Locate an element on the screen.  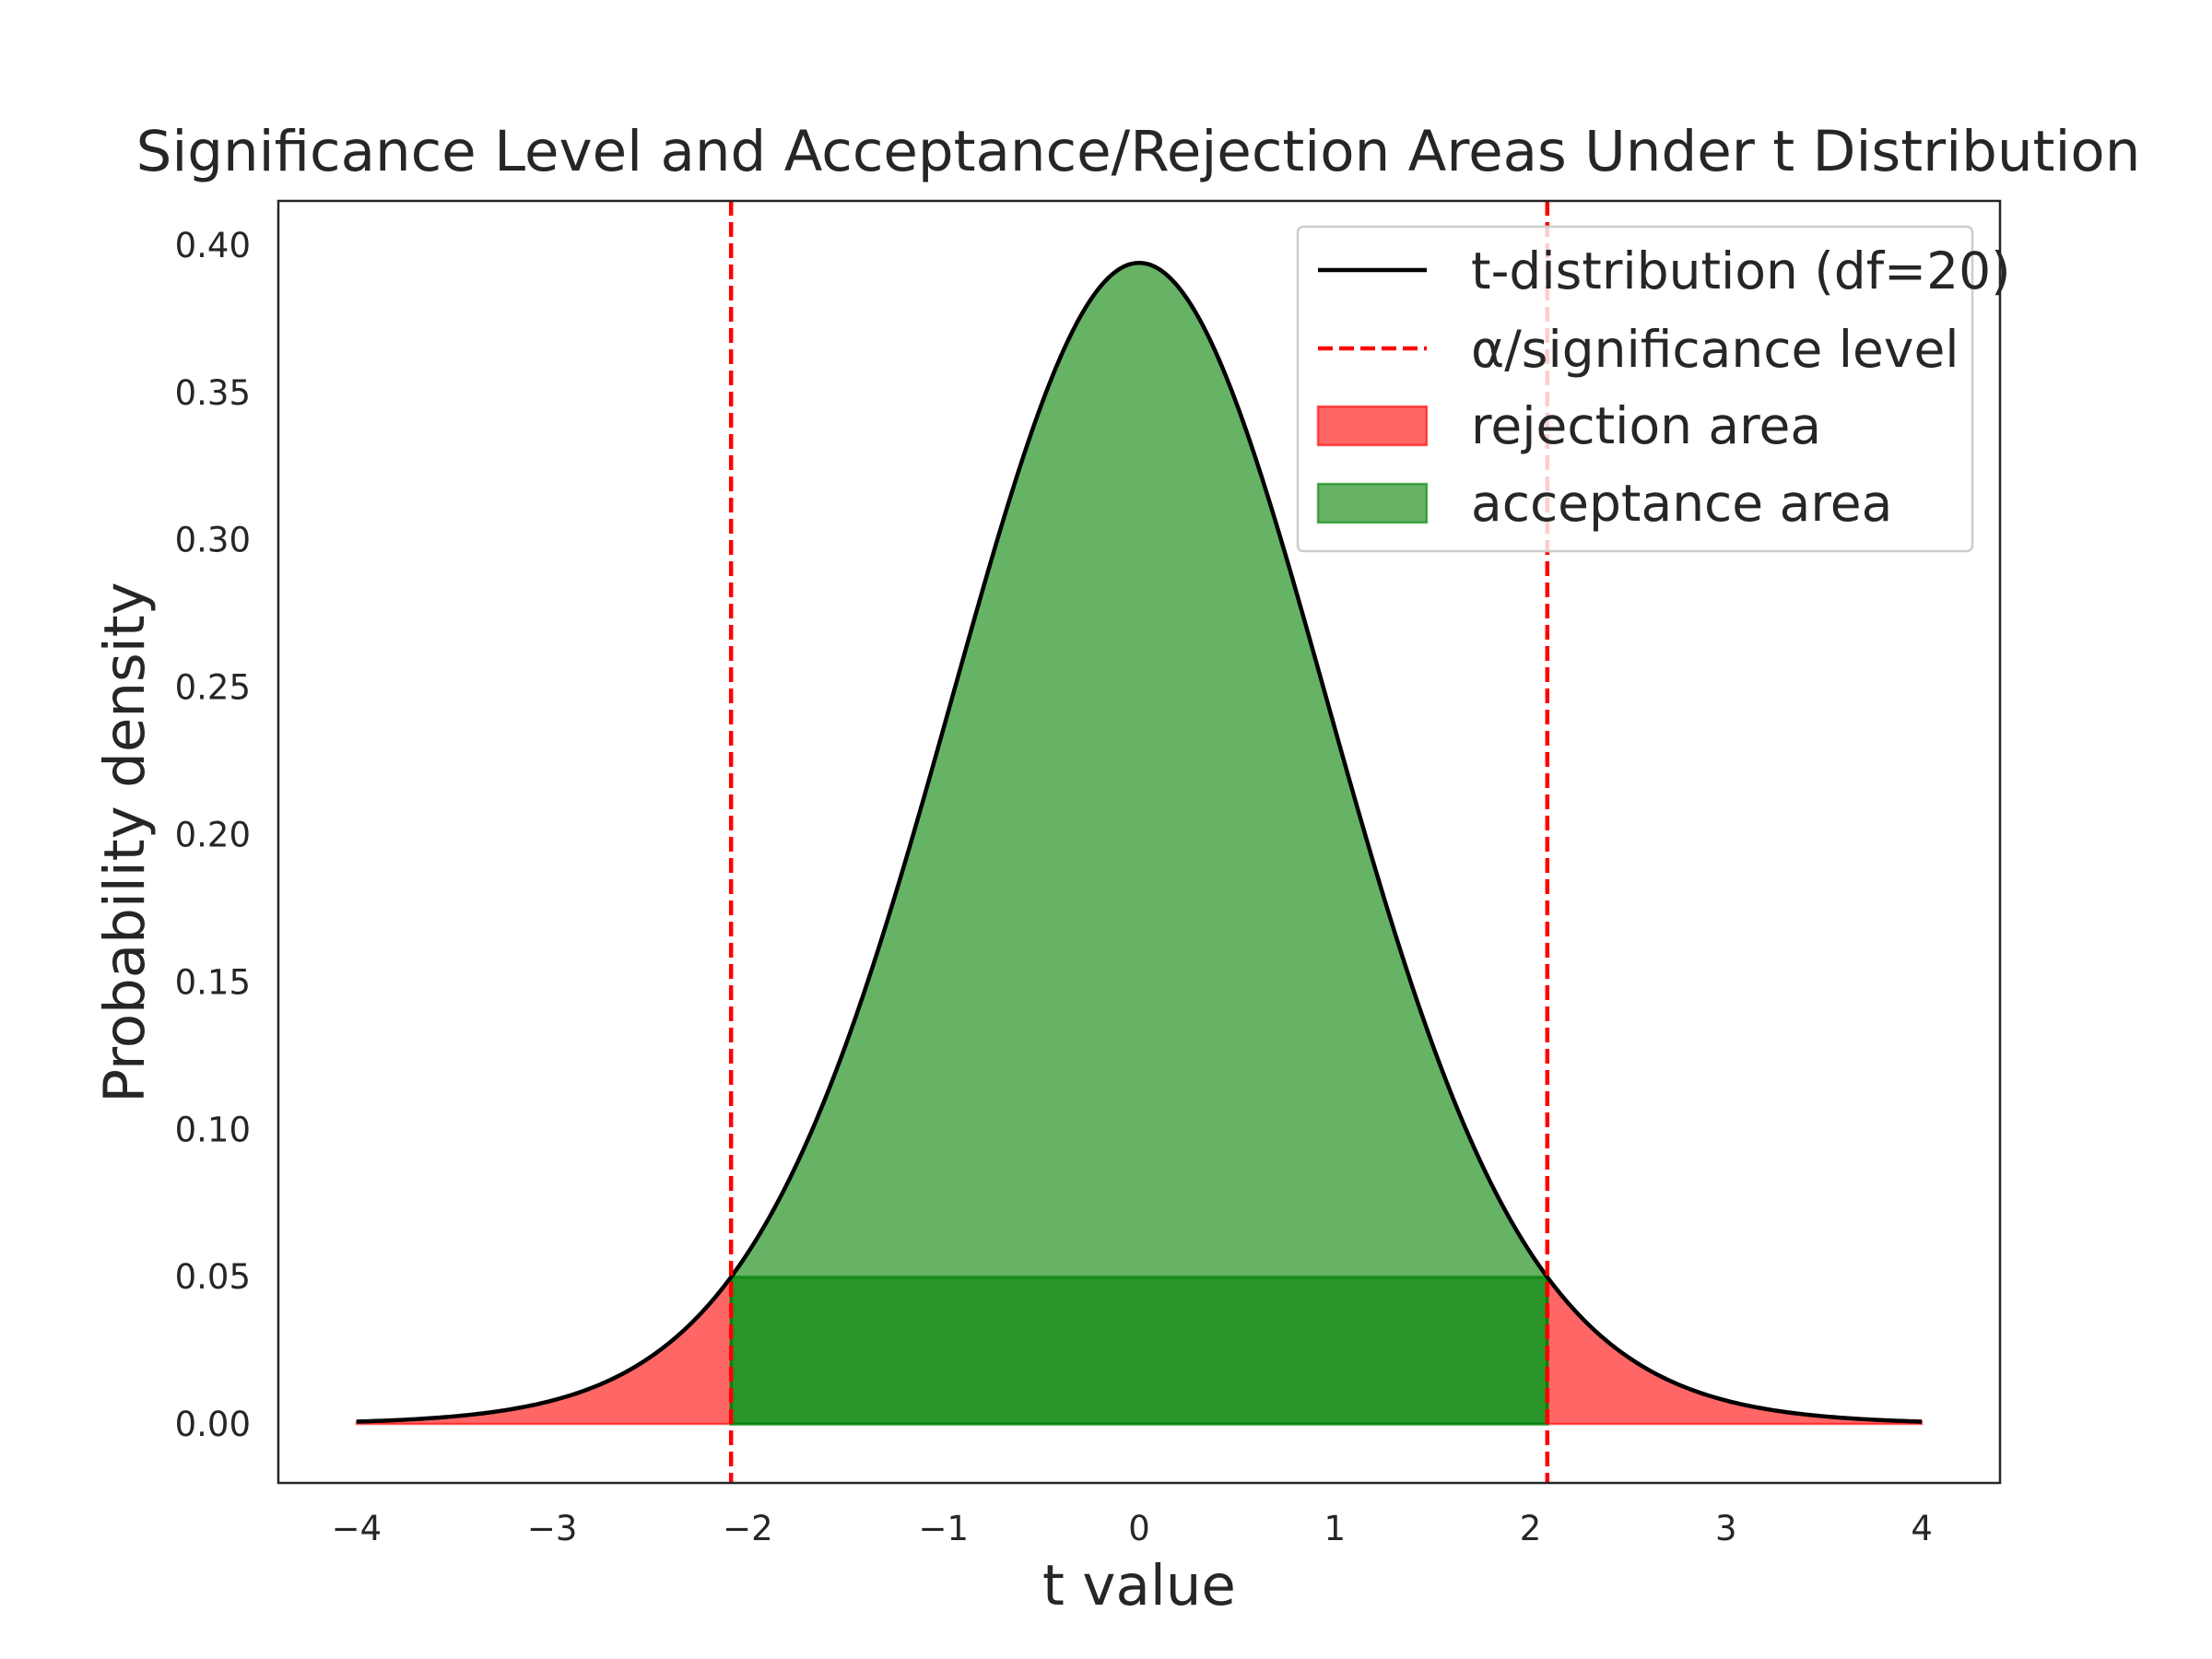
x-axis-label: t value is located at coordinates (1139, 1585).